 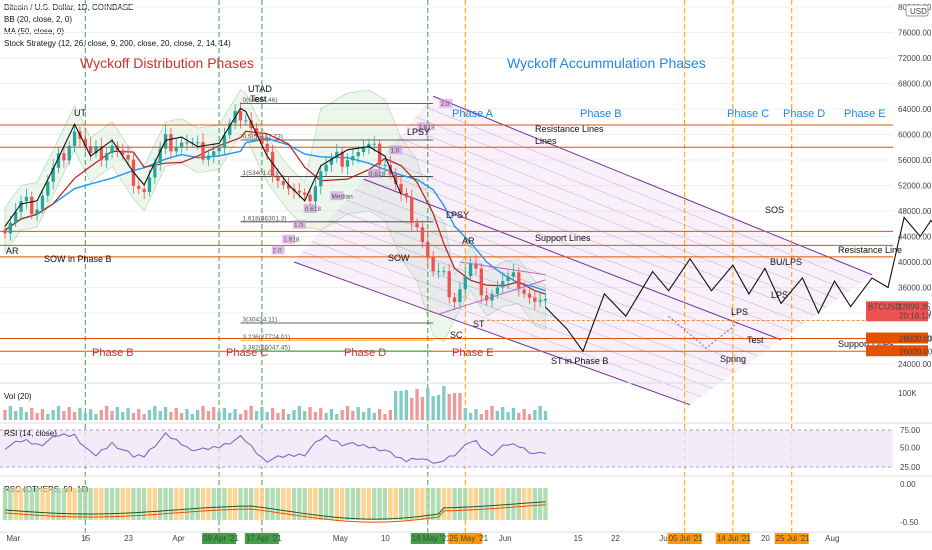 What do you see at coordinates (915, 186) in the screenshot?
I see `price-tick: 52000.00` at bounding box center [915, 186].